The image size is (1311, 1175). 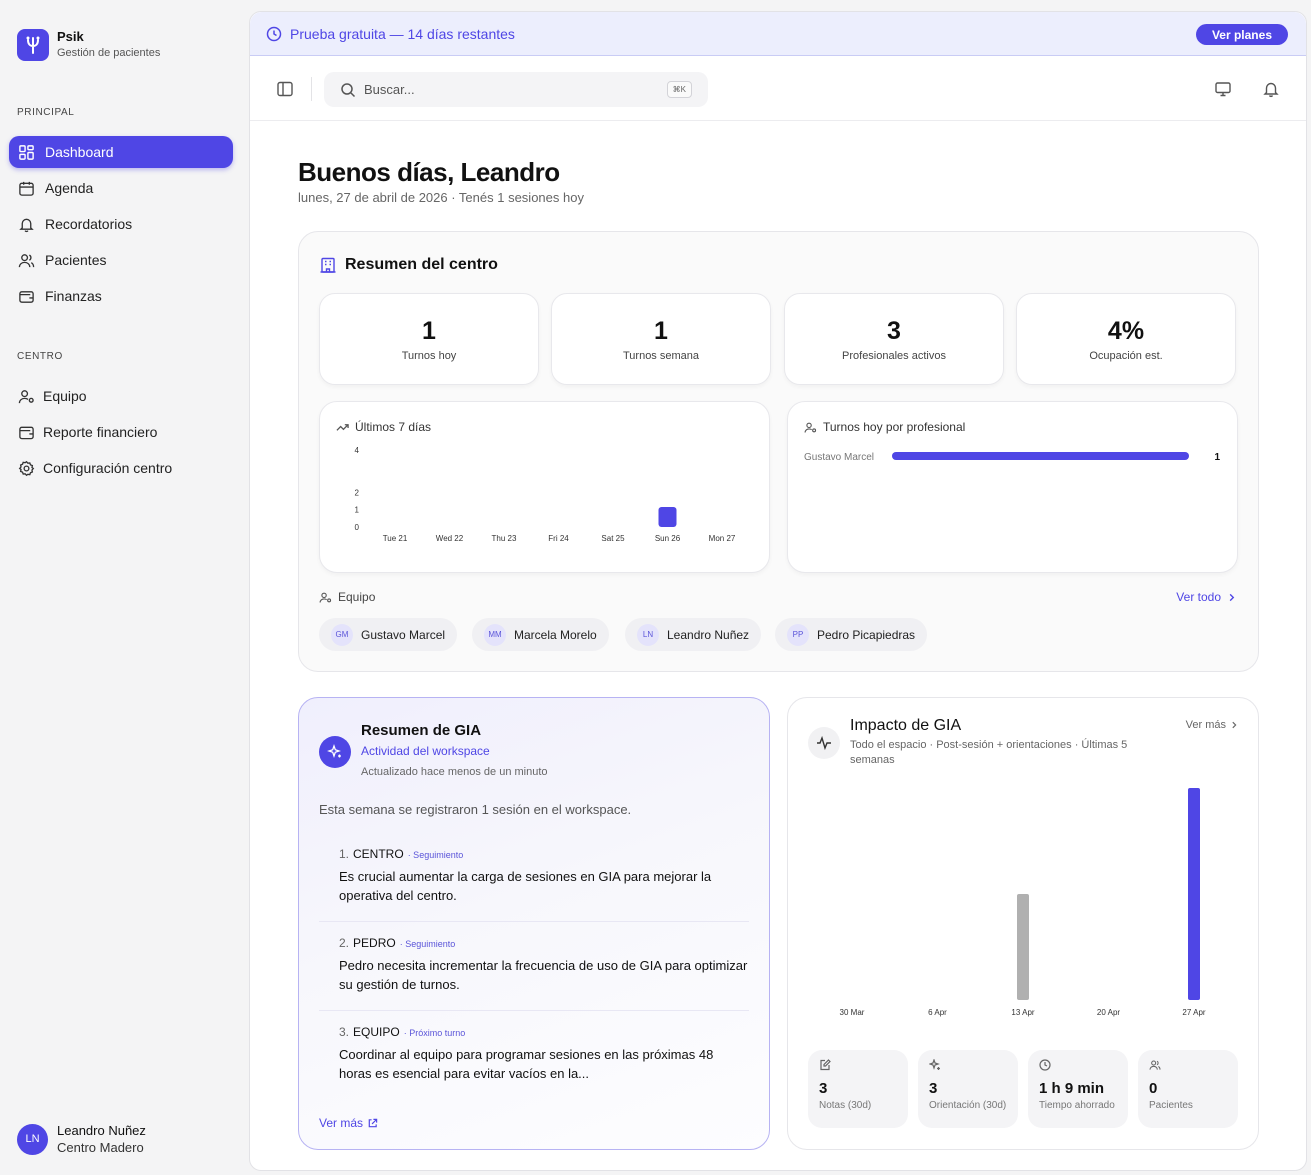 What do you see at coordinates (1206, 597) in the screenshot?
I see `team-view-all-link: Ver todo` at bounding box center [1206, 597].